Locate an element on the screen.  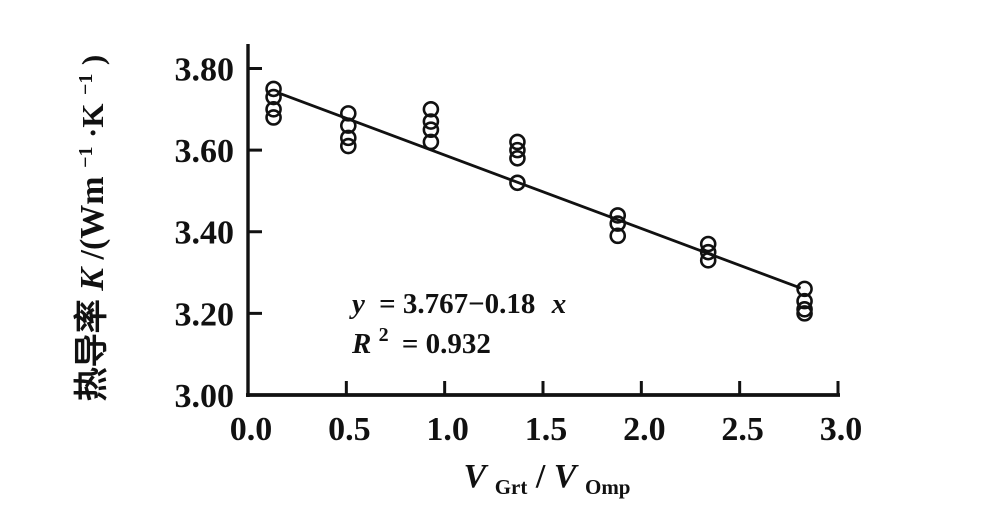
equation-lhs: y is located at coordinates (357, 304).